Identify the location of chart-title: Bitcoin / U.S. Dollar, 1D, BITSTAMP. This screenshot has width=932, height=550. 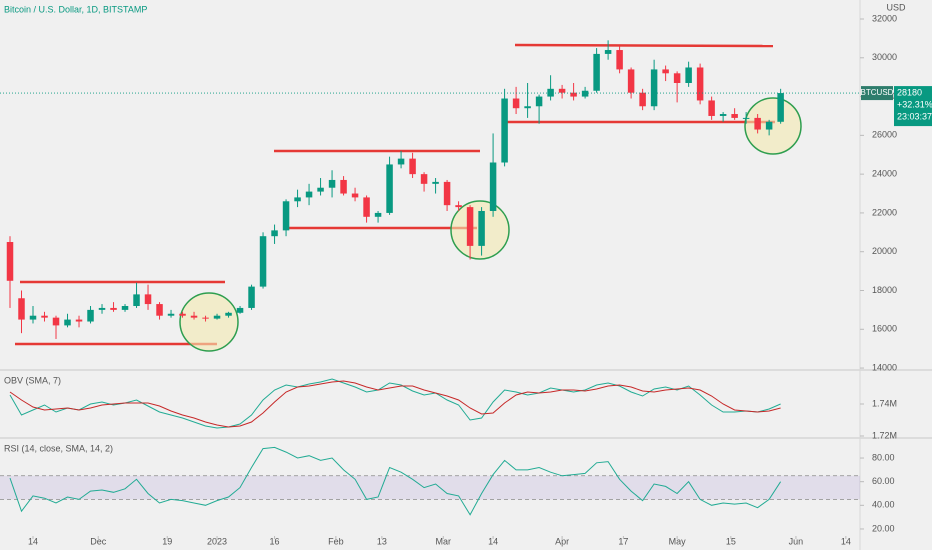
(75, 9).